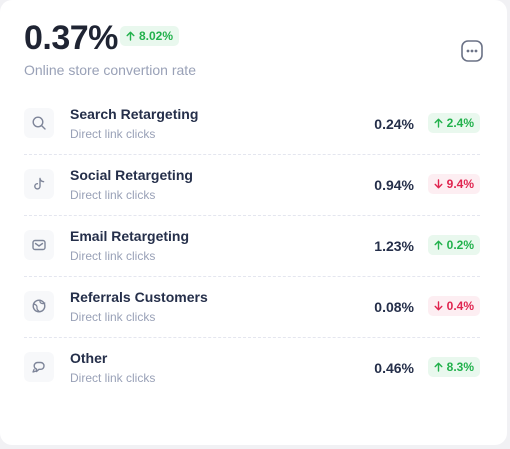  I want to click on more-dots-icon, so click(472, 51).